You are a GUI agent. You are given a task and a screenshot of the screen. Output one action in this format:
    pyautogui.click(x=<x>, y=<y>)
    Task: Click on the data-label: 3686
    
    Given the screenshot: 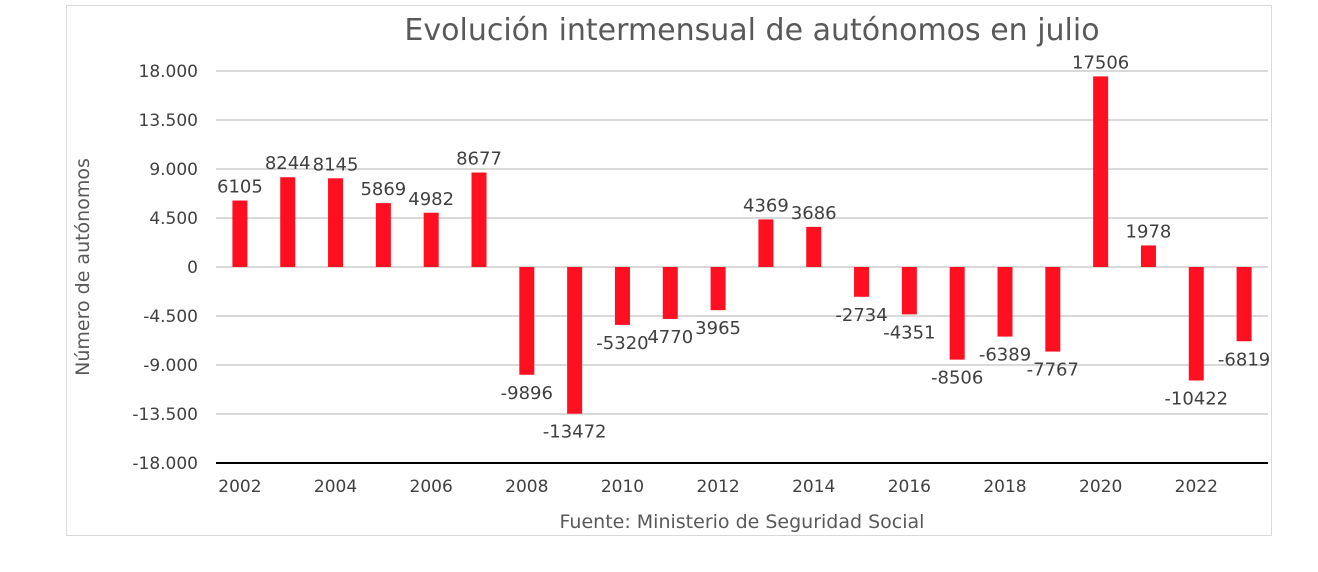 What is the action you would take?
    pyautogui.click(x=814, y=213)
    